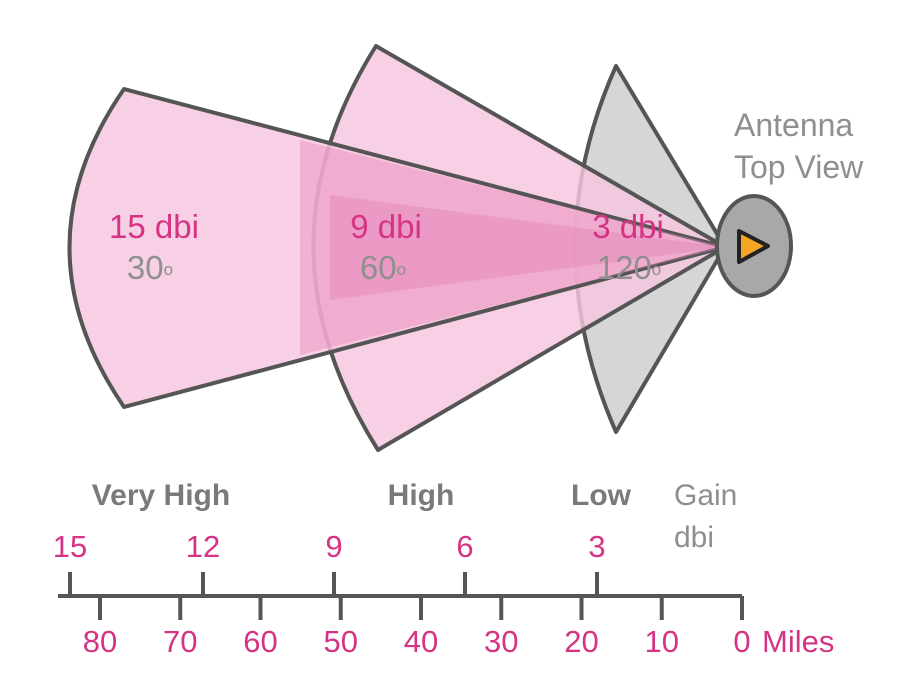 The width and height of the screenshot is (902, 687). What do you see at coordinates (798, 641) in the screenshot?
I see `distance-unit-label: Miles` at bounding box center [798, 641].